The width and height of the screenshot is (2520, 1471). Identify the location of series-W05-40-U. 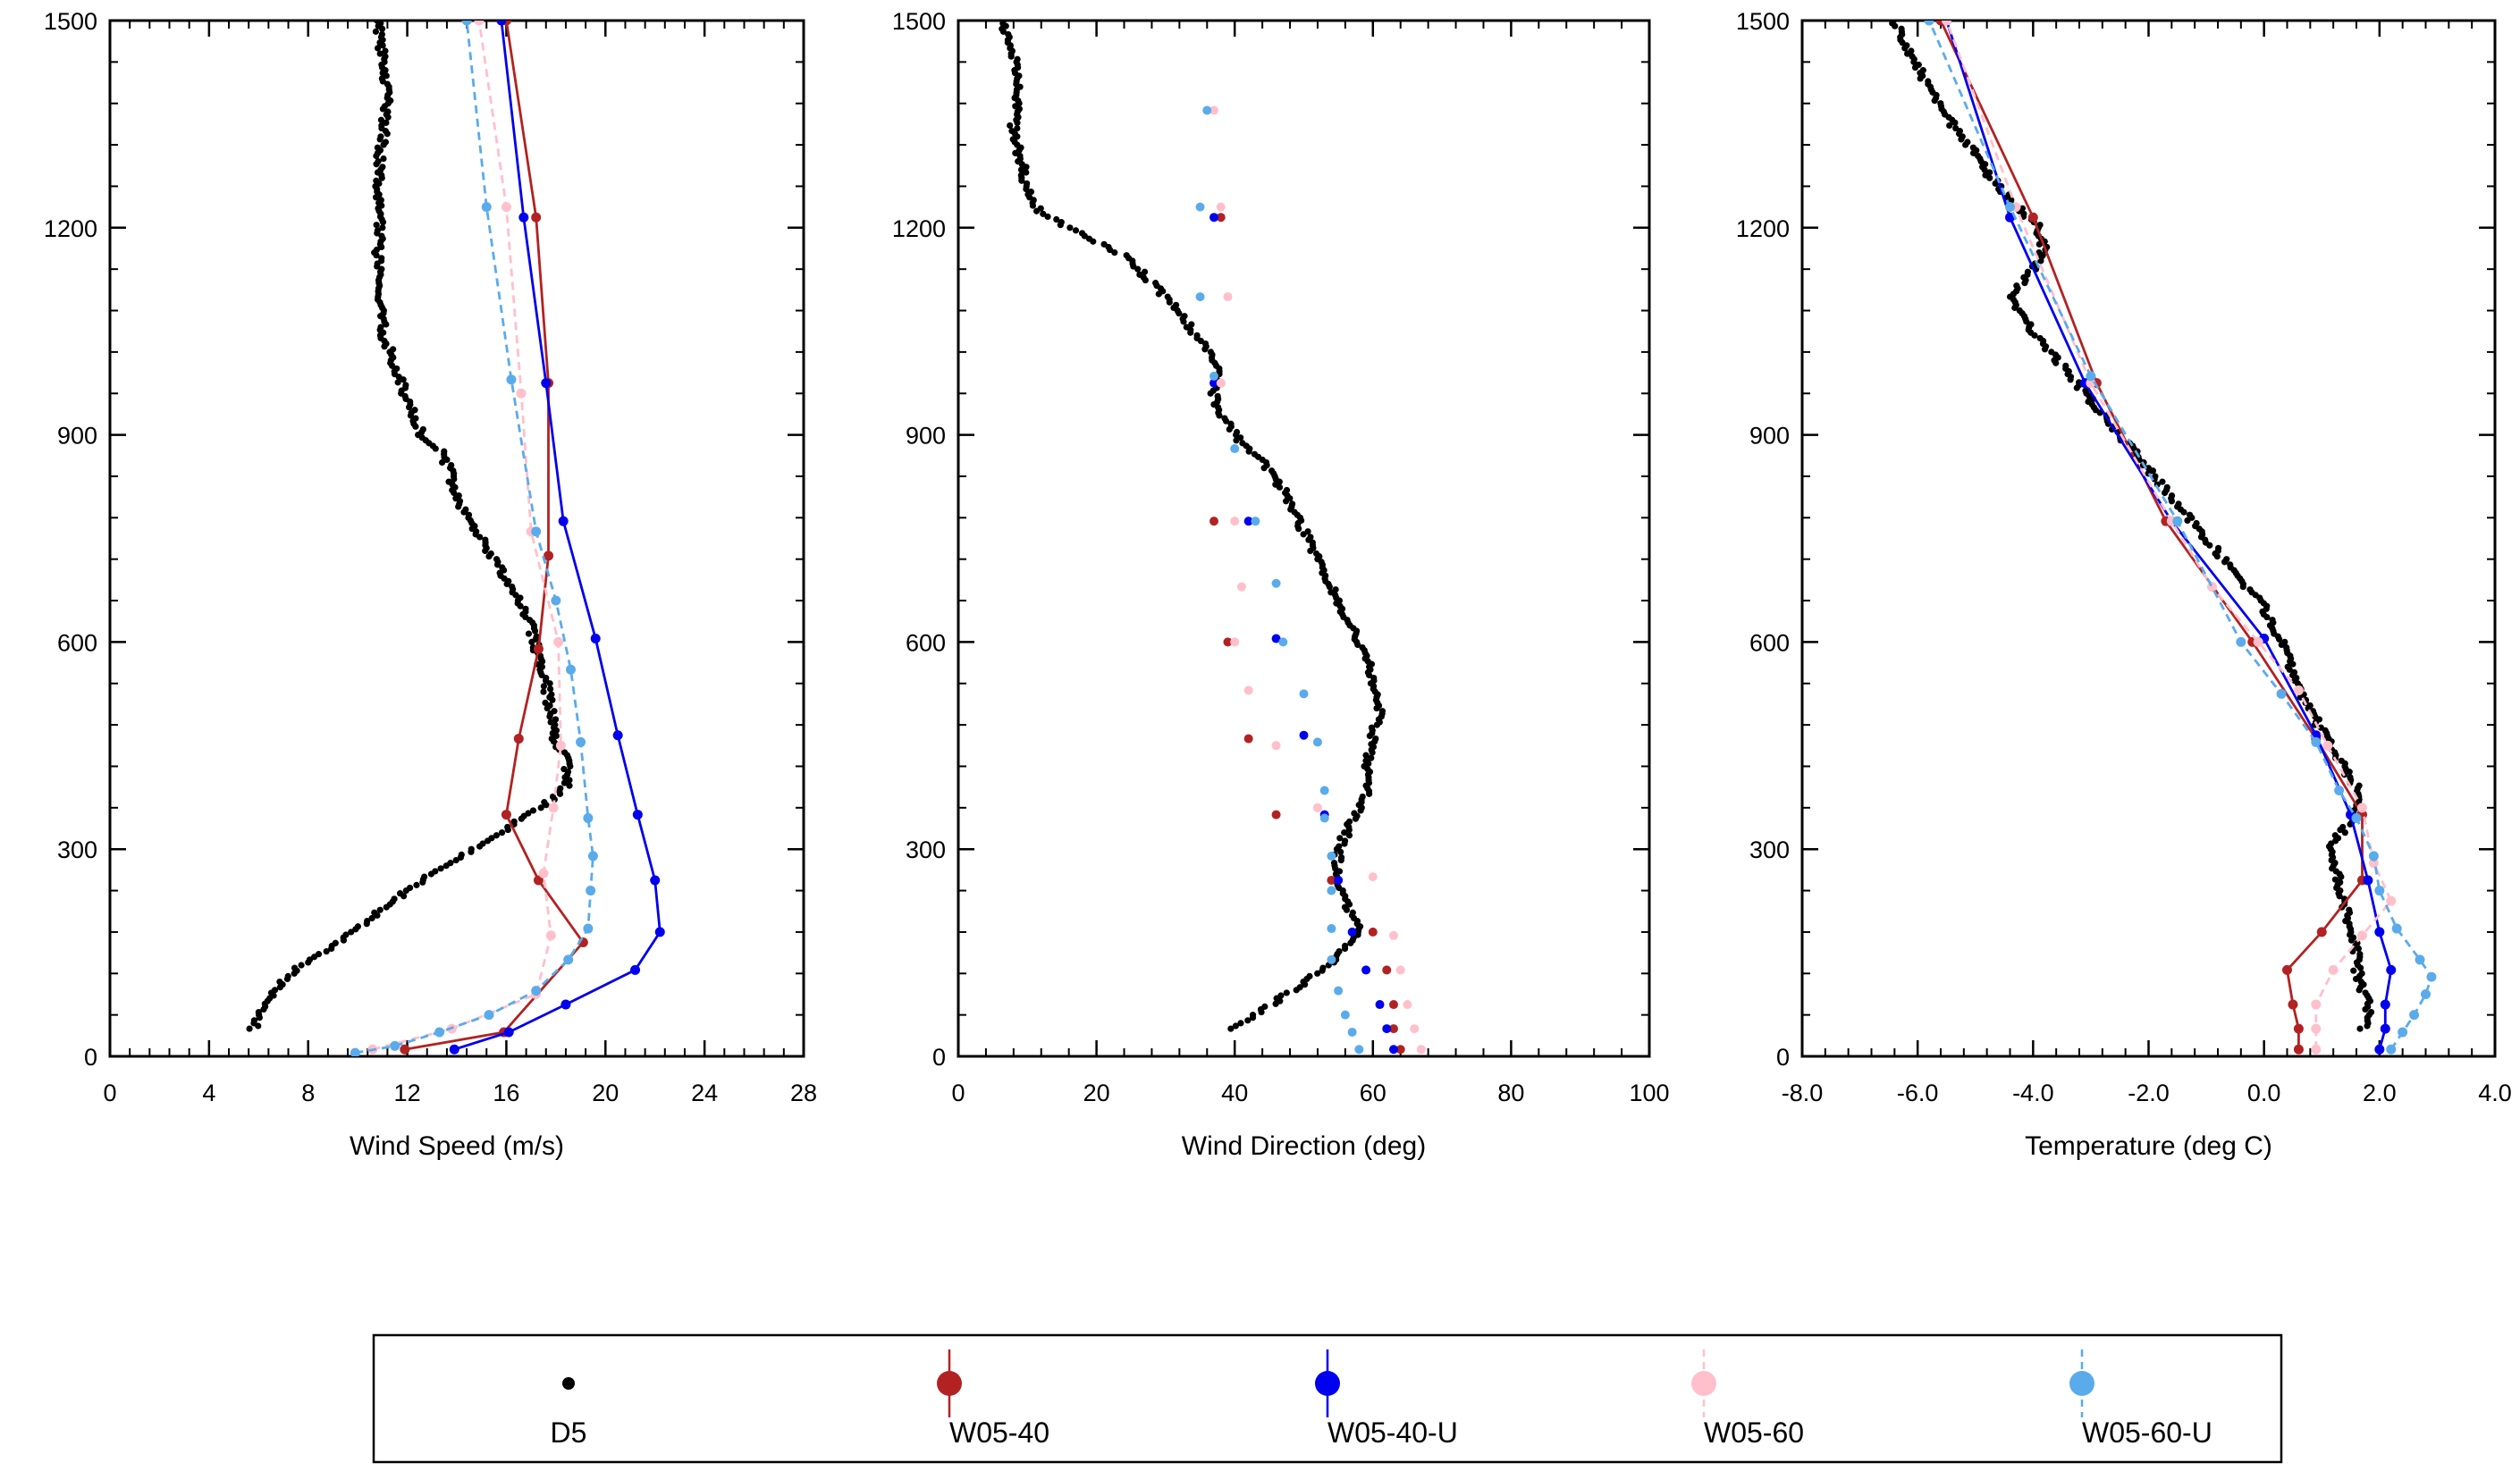
(1303, 634).